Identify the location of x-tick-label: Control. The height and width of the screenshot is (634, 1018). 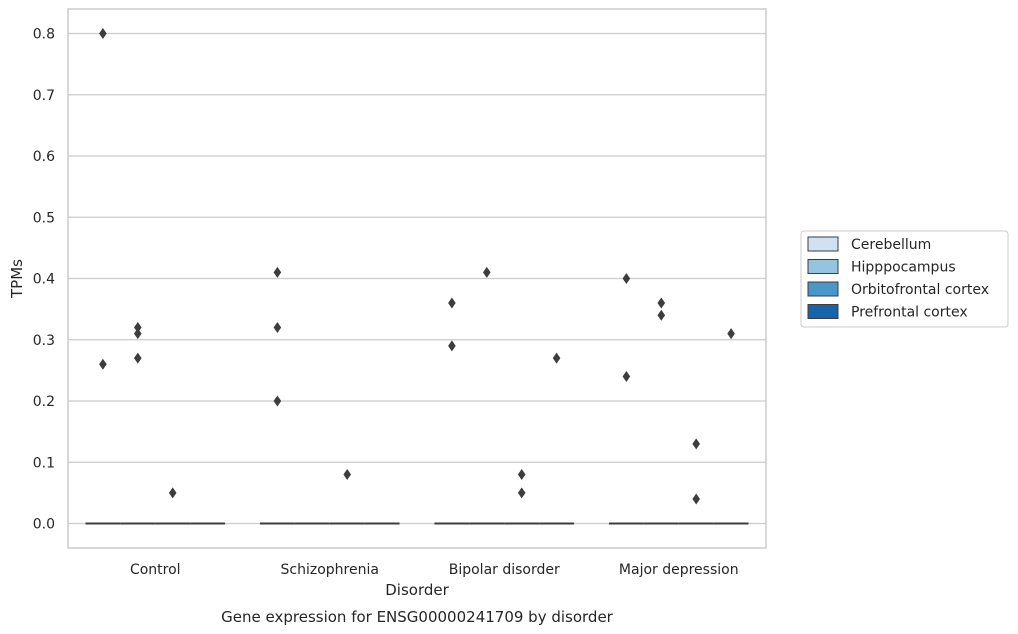
(155, 570).